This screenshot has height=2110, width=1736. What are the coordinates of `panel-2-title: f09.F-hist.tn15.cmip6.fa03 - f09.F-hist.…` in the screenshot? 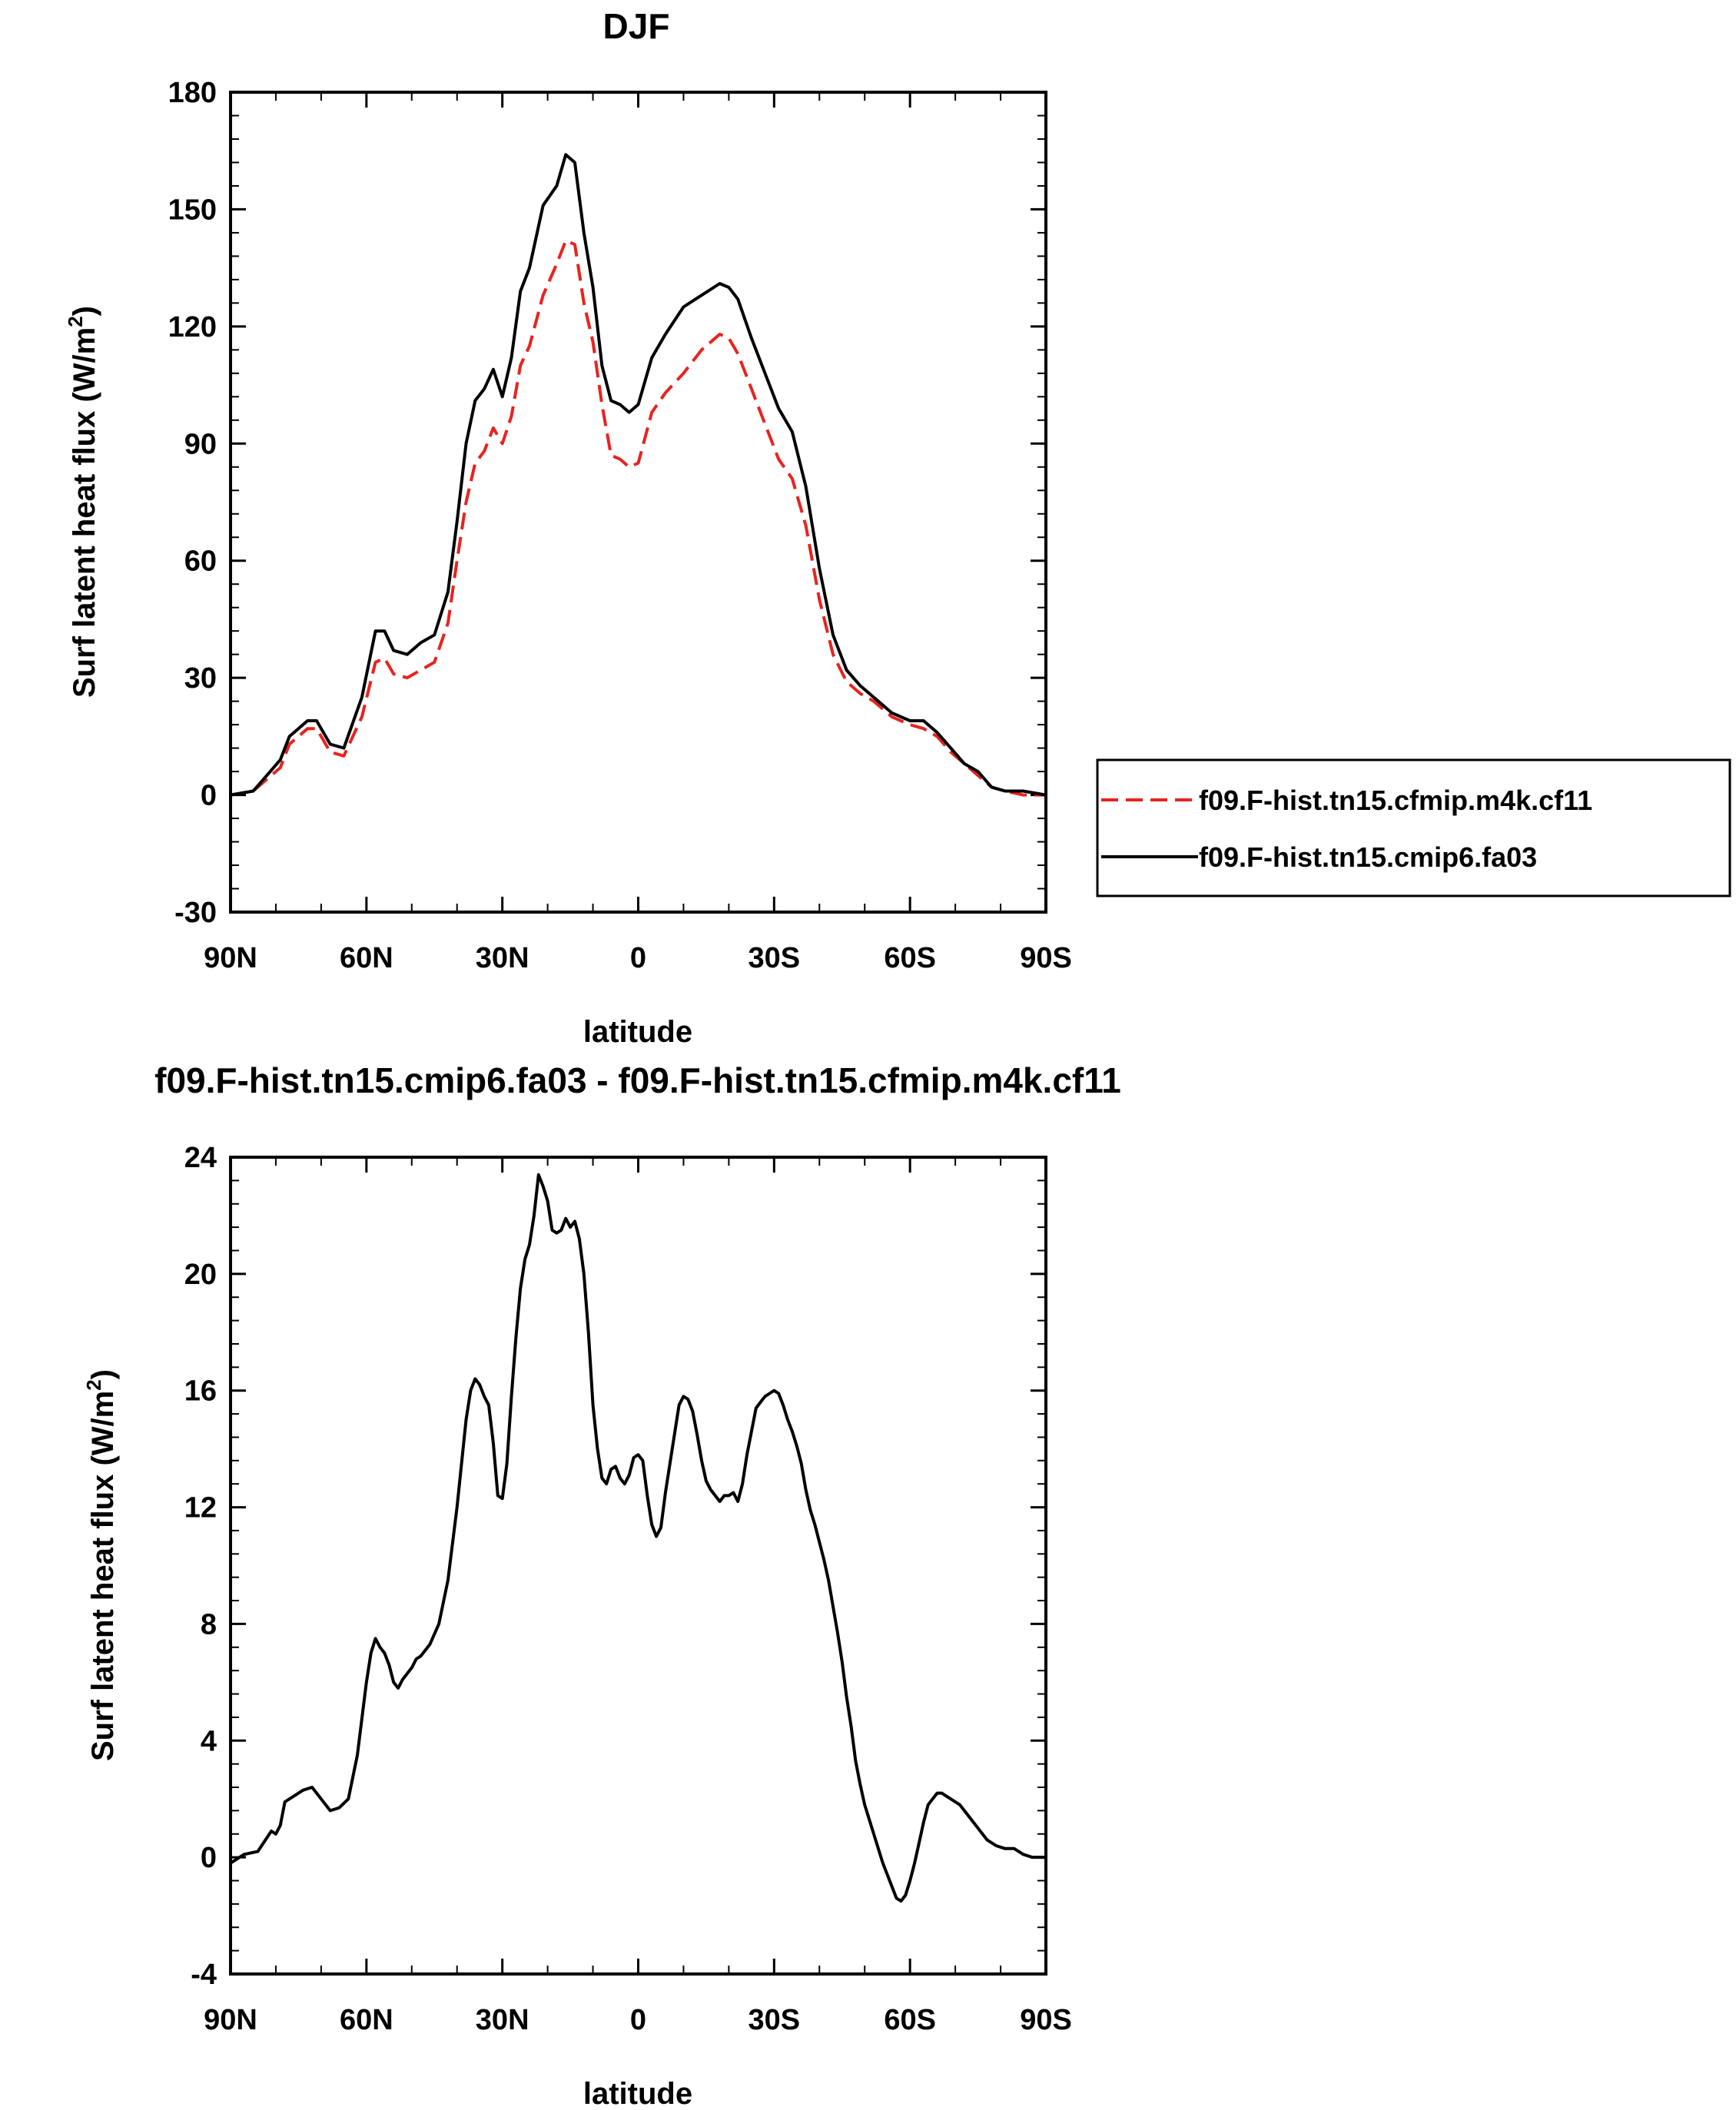 It's located at (638, 1080).